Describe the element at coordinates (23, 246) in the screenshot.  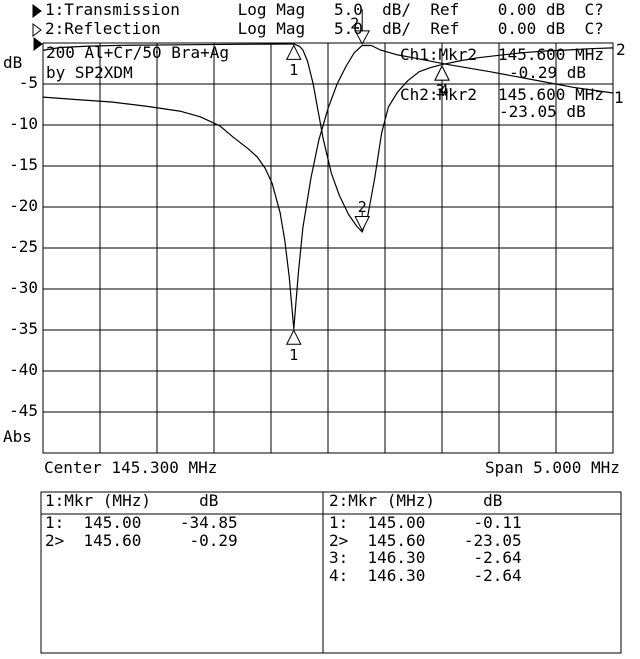
I see `y-tick-label: -25` at that location.